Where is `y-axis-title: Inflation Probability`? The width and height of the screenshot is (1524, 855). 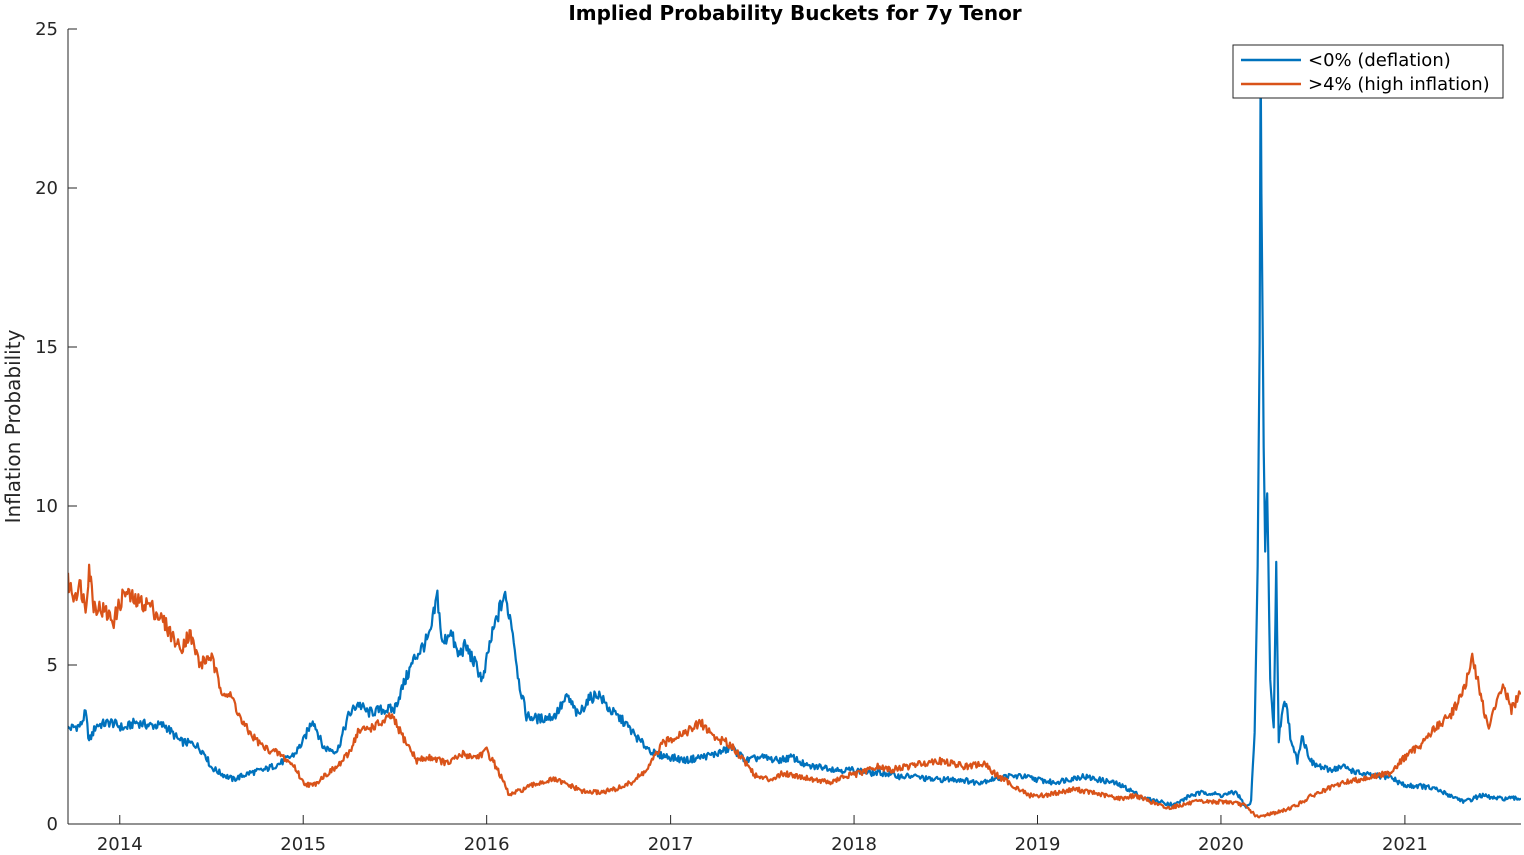
y-axis-title: Inflation Probability is located at coordinates (13, 426).